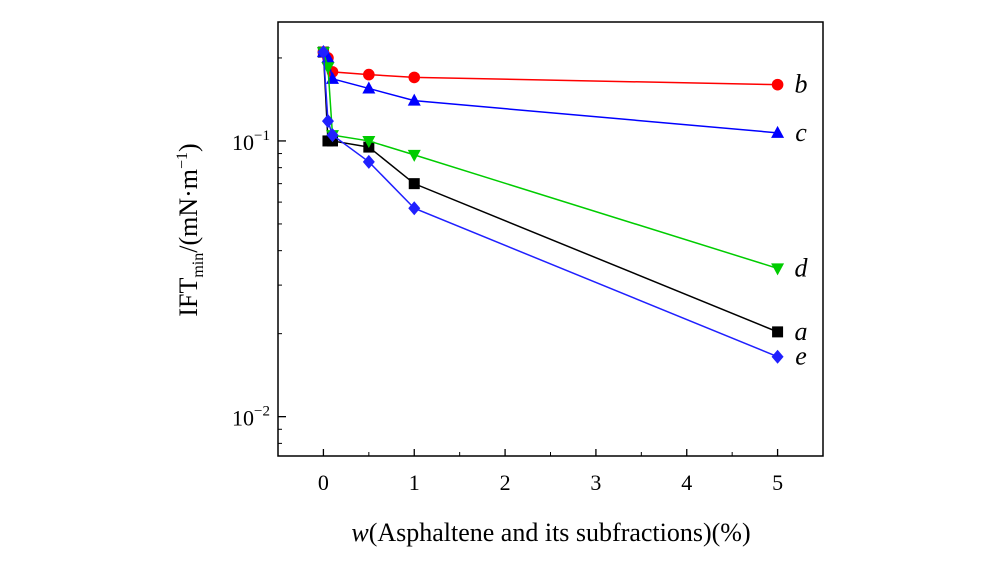  Describe the element at coordinates (802, 267) in the screenshot. I see `series-label-d: d` at that location.